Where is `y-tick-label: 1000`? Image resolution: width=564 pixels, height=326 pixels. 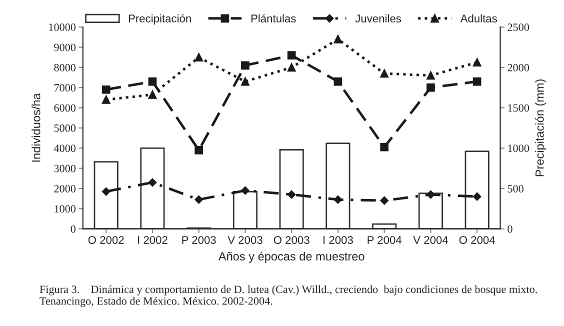
y-tick-label: 1000 is located at coordinates (65, 209).